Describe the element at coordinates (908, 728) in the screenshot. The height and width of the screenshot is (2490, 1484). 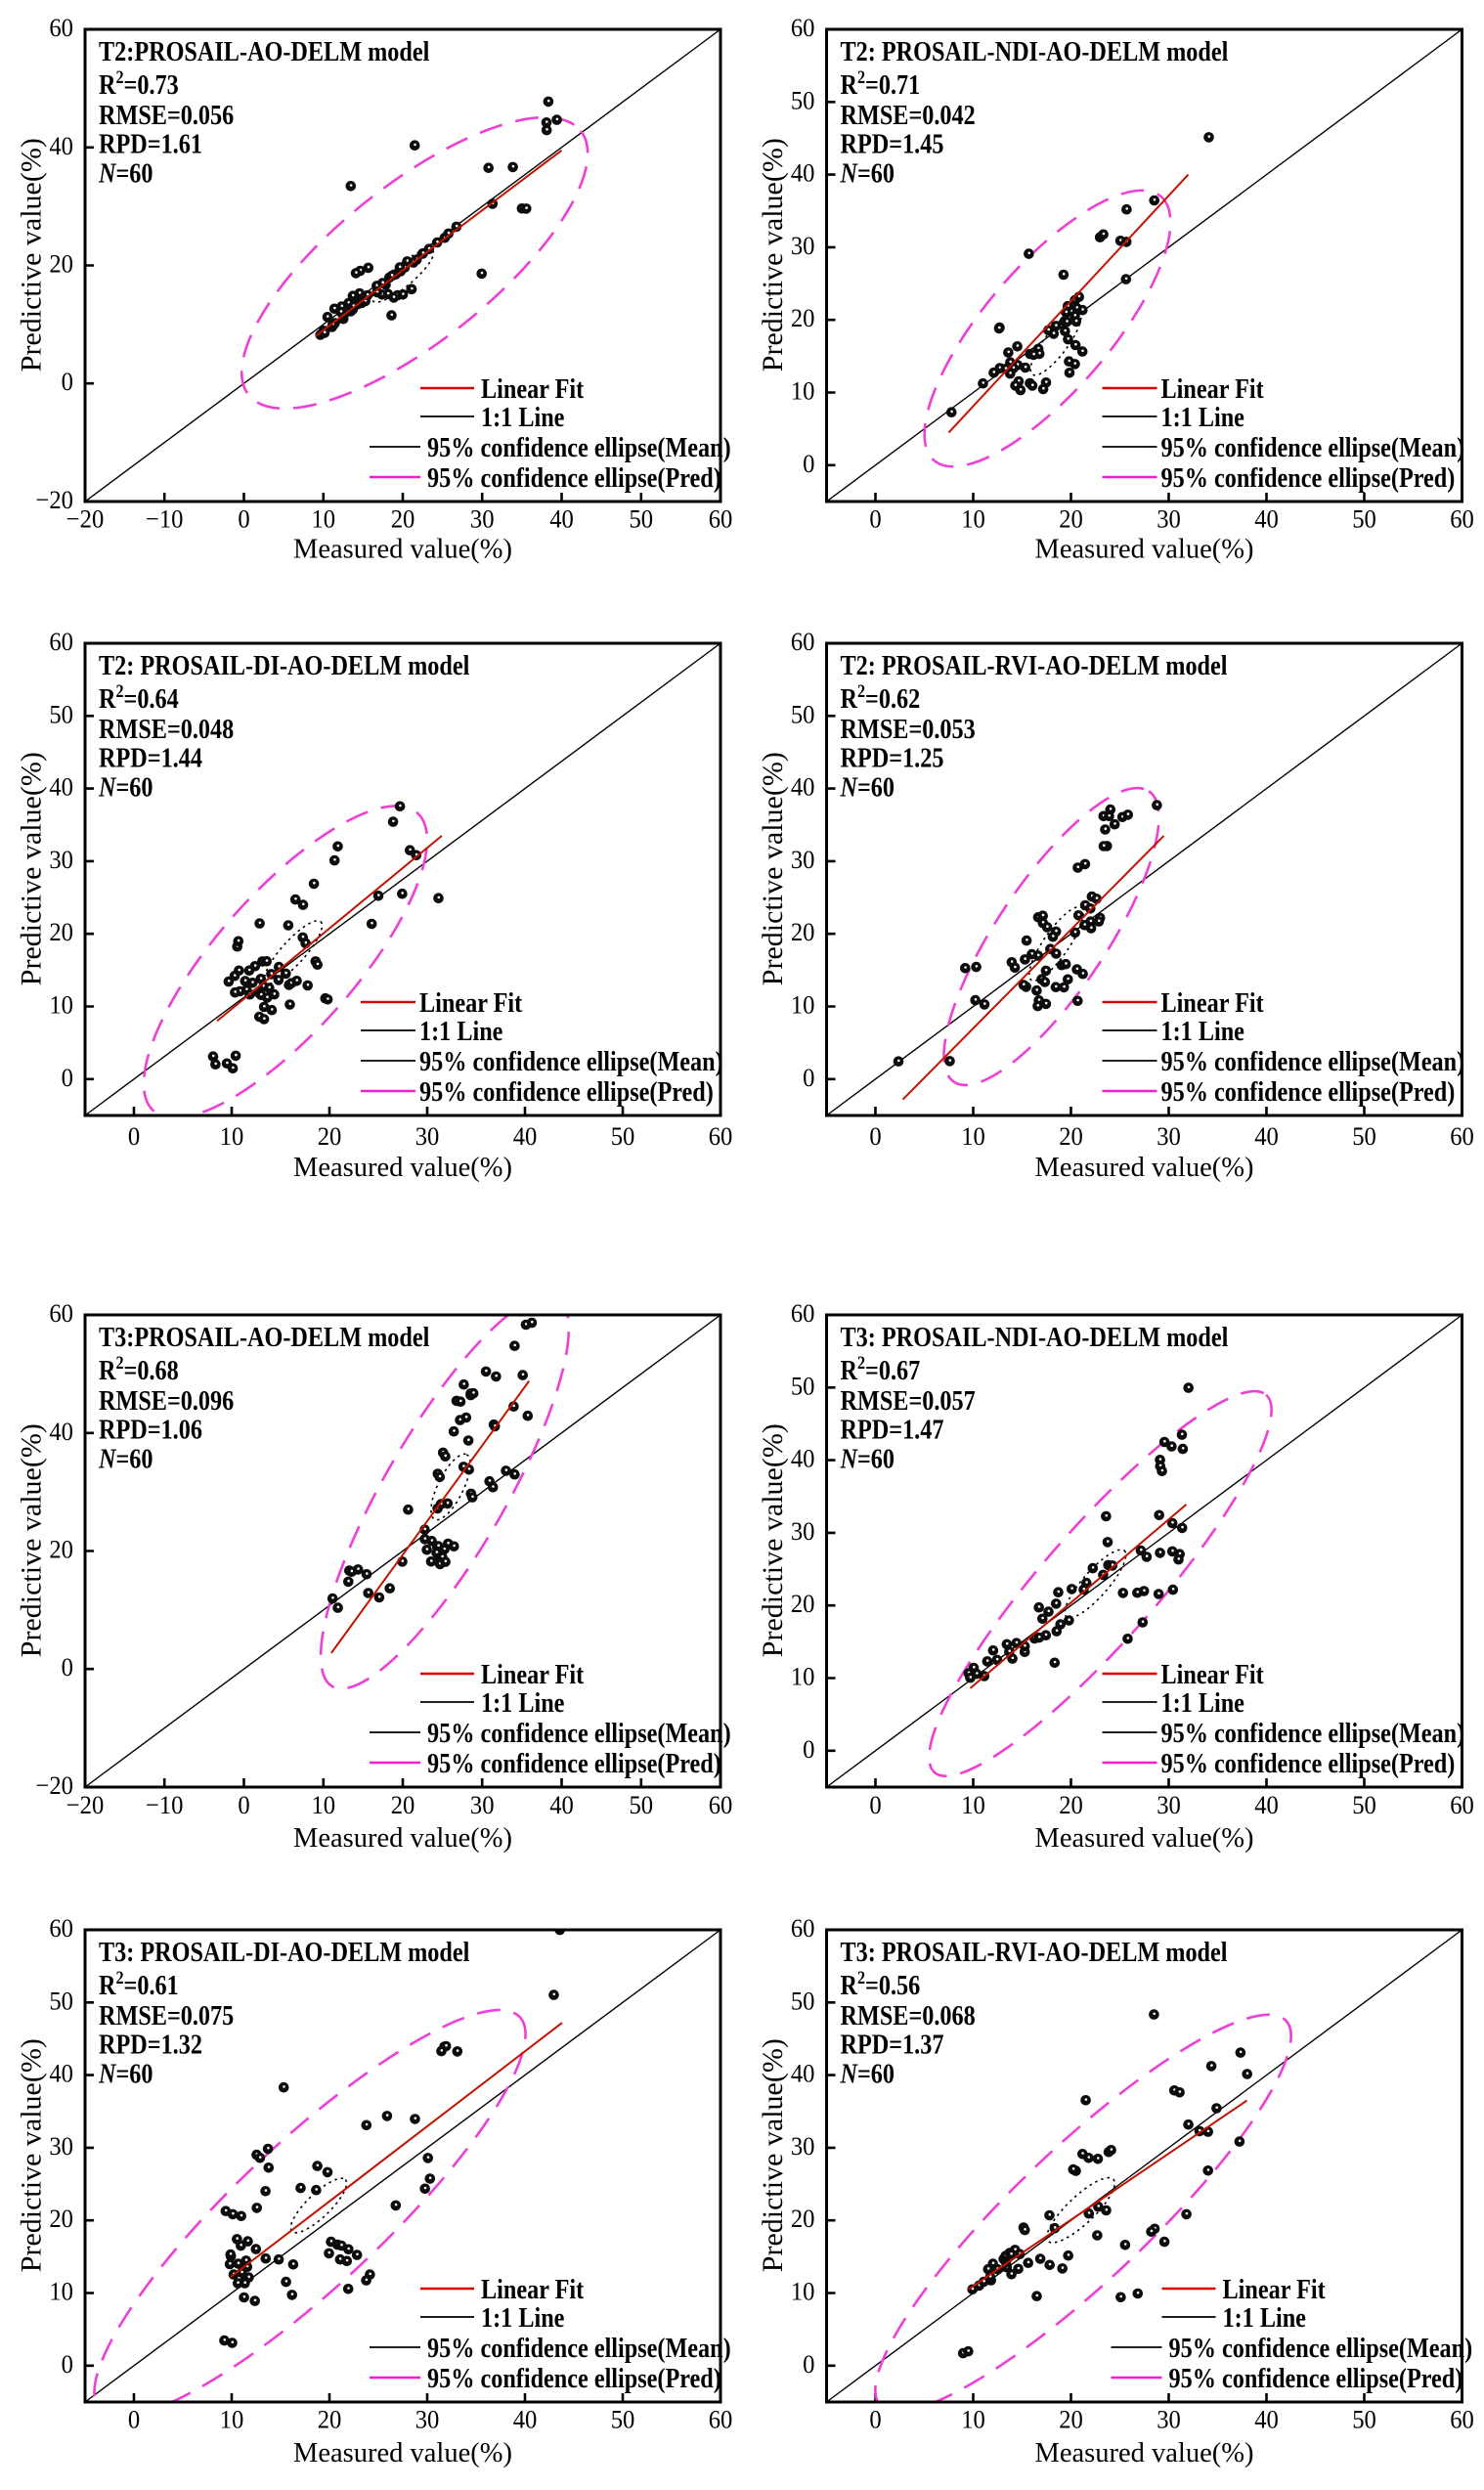
I see `svg-text: RMSE=0.053` at that location.